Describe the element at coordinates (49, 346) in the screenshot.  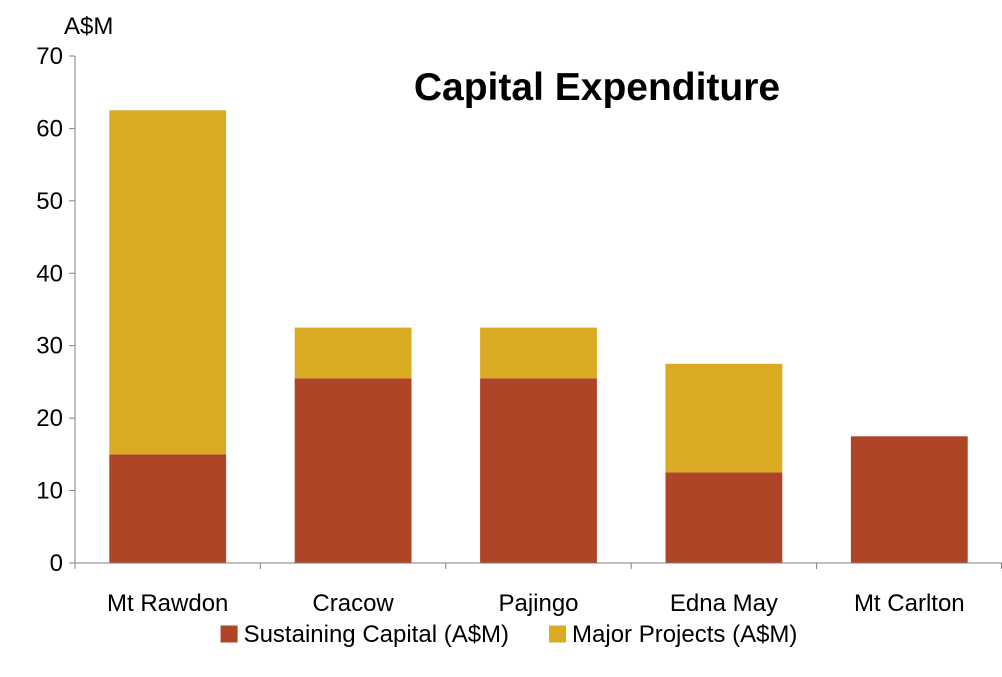
I see `y-tick-label-30: 30` at that location.